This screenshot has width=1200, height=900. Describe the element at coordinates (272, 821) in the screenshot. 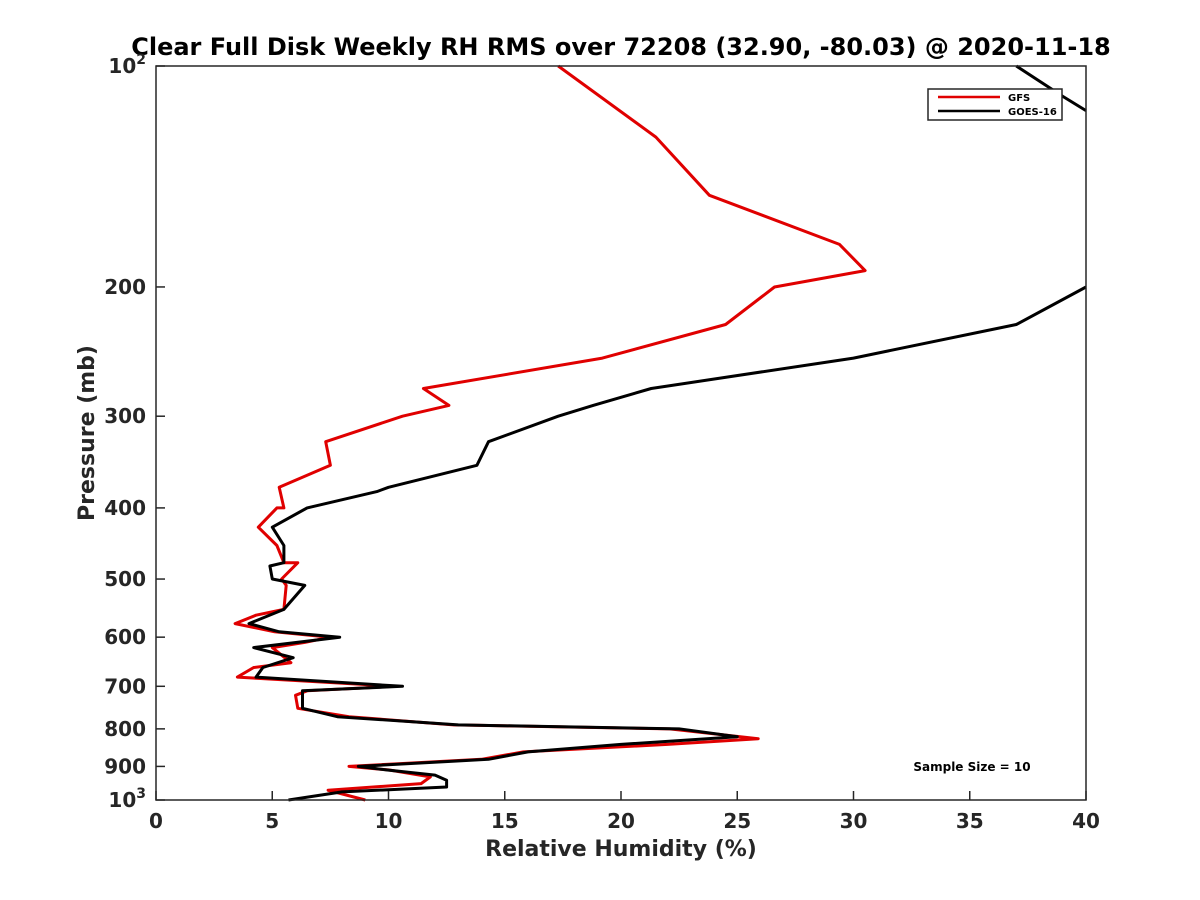

I see `x-tick-label: 5` at that location.